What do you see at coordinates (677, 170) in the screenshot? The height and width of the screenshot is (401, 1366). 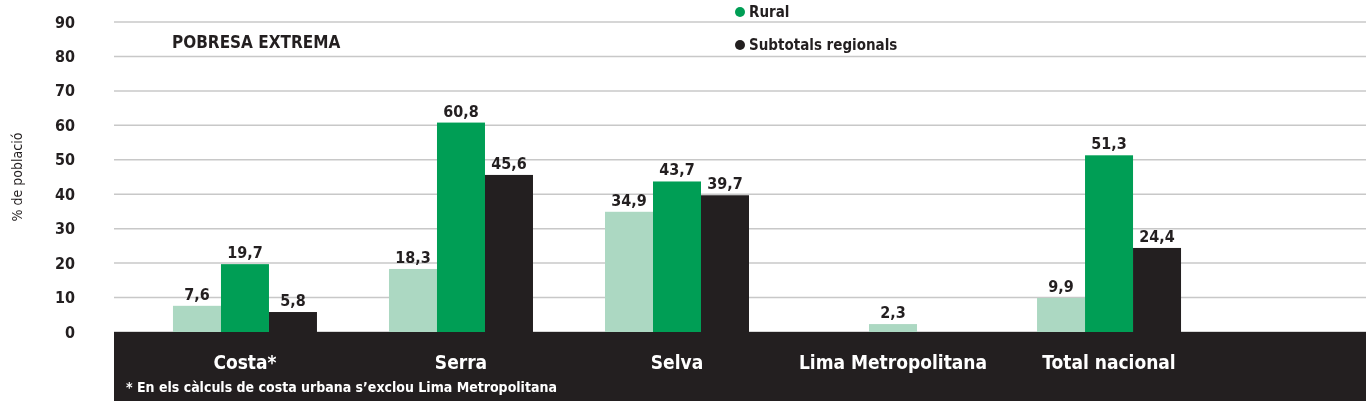 I see `data-label: 43,7` at bounding box center [677, 170].